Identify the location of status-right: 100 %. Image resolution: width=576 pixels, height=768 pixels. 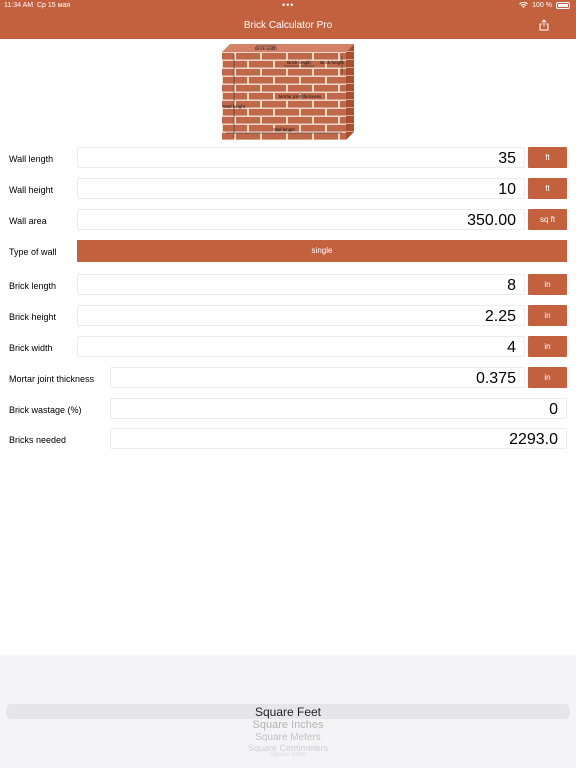
(544, 5).